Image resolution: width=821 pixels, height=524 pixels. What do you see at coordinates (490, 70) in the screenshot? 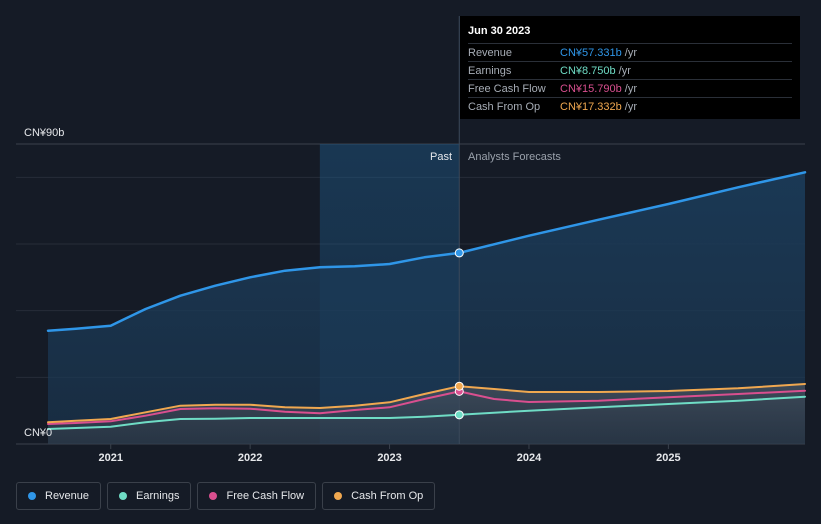
I see `tooltip-label: Earnings` at bounding box center [490, 70].